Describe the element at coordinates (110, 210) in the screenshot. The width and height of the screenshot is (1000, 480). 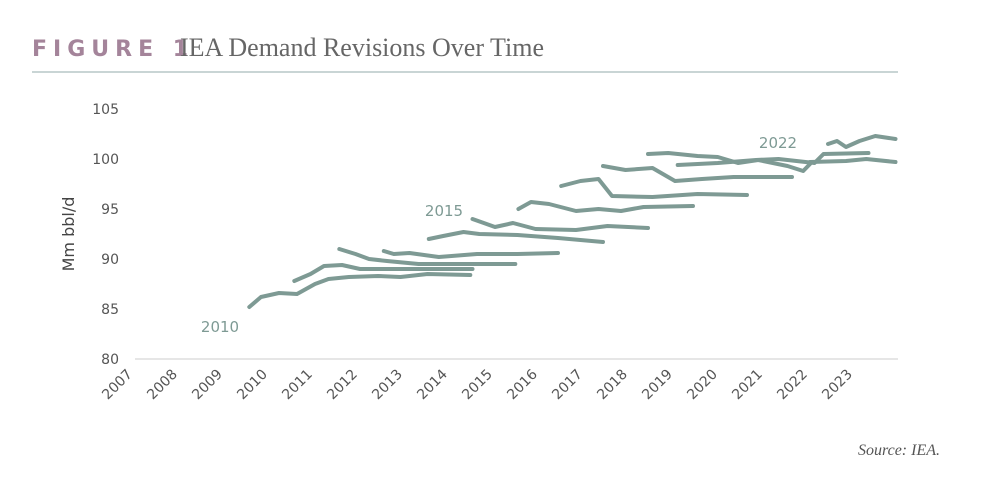
I see `y-tick-label: 95` at that location.